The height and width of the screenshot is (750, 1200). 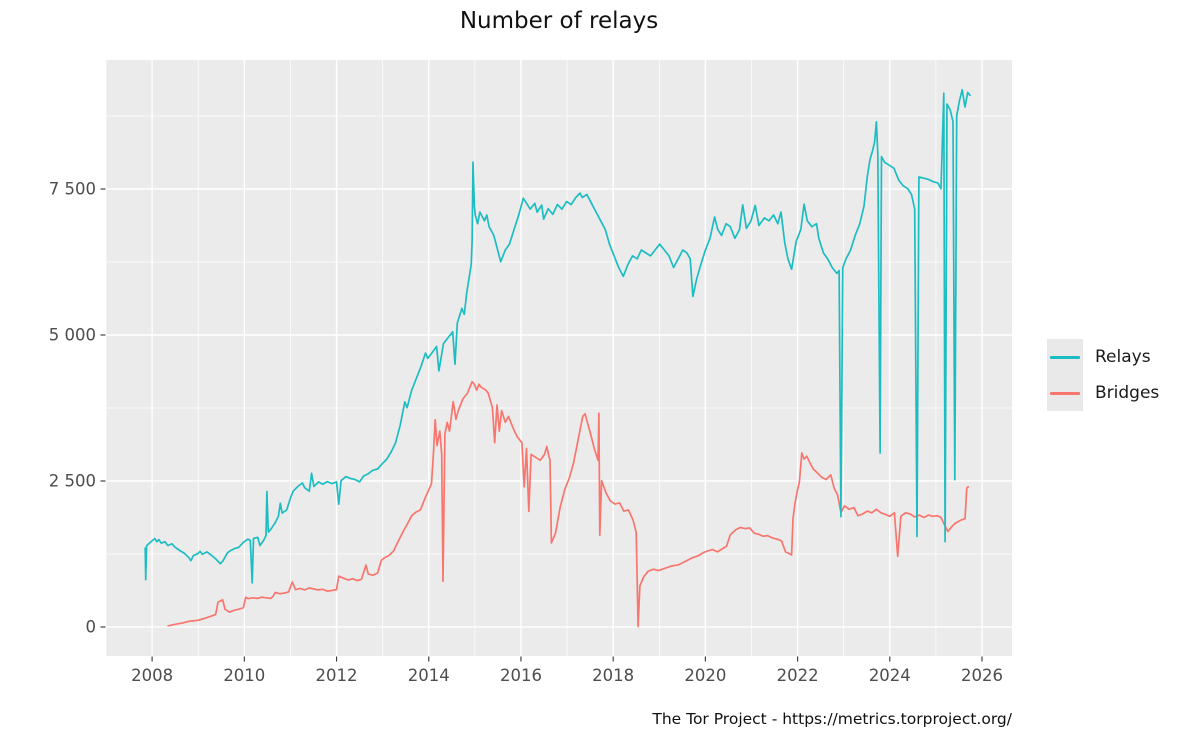 What do you see at coordinates (559, 21) in the screenshot?
I see `chart-title: Number of relays` at bounding box center [559, 21].